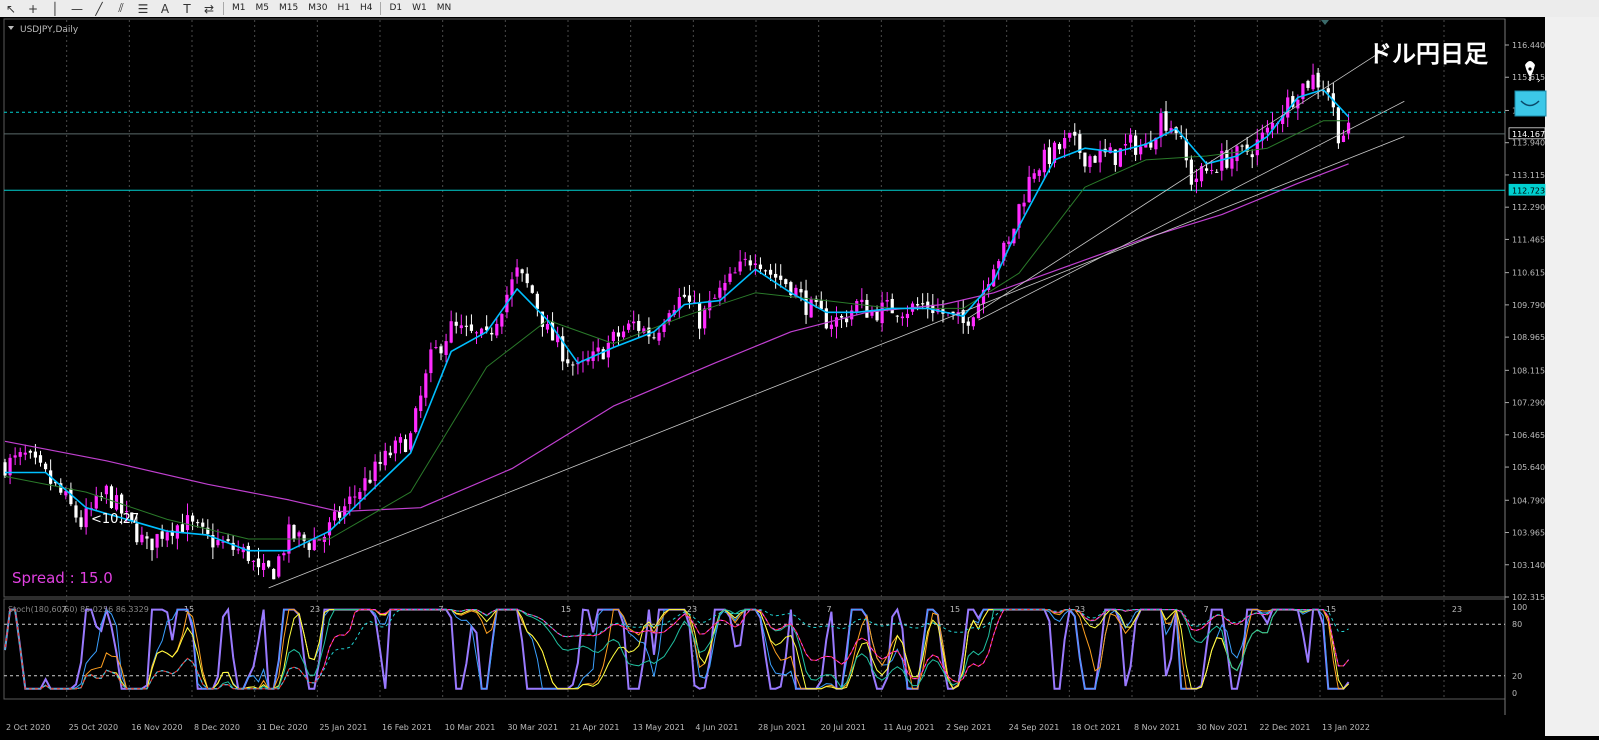 The height and width of the screenshot is (740, 1599). What do you see at coordinates (49, 30) in the screenshot?
I see `symbol-label: USDJPY,Daily` at bounding box center [49, 30].